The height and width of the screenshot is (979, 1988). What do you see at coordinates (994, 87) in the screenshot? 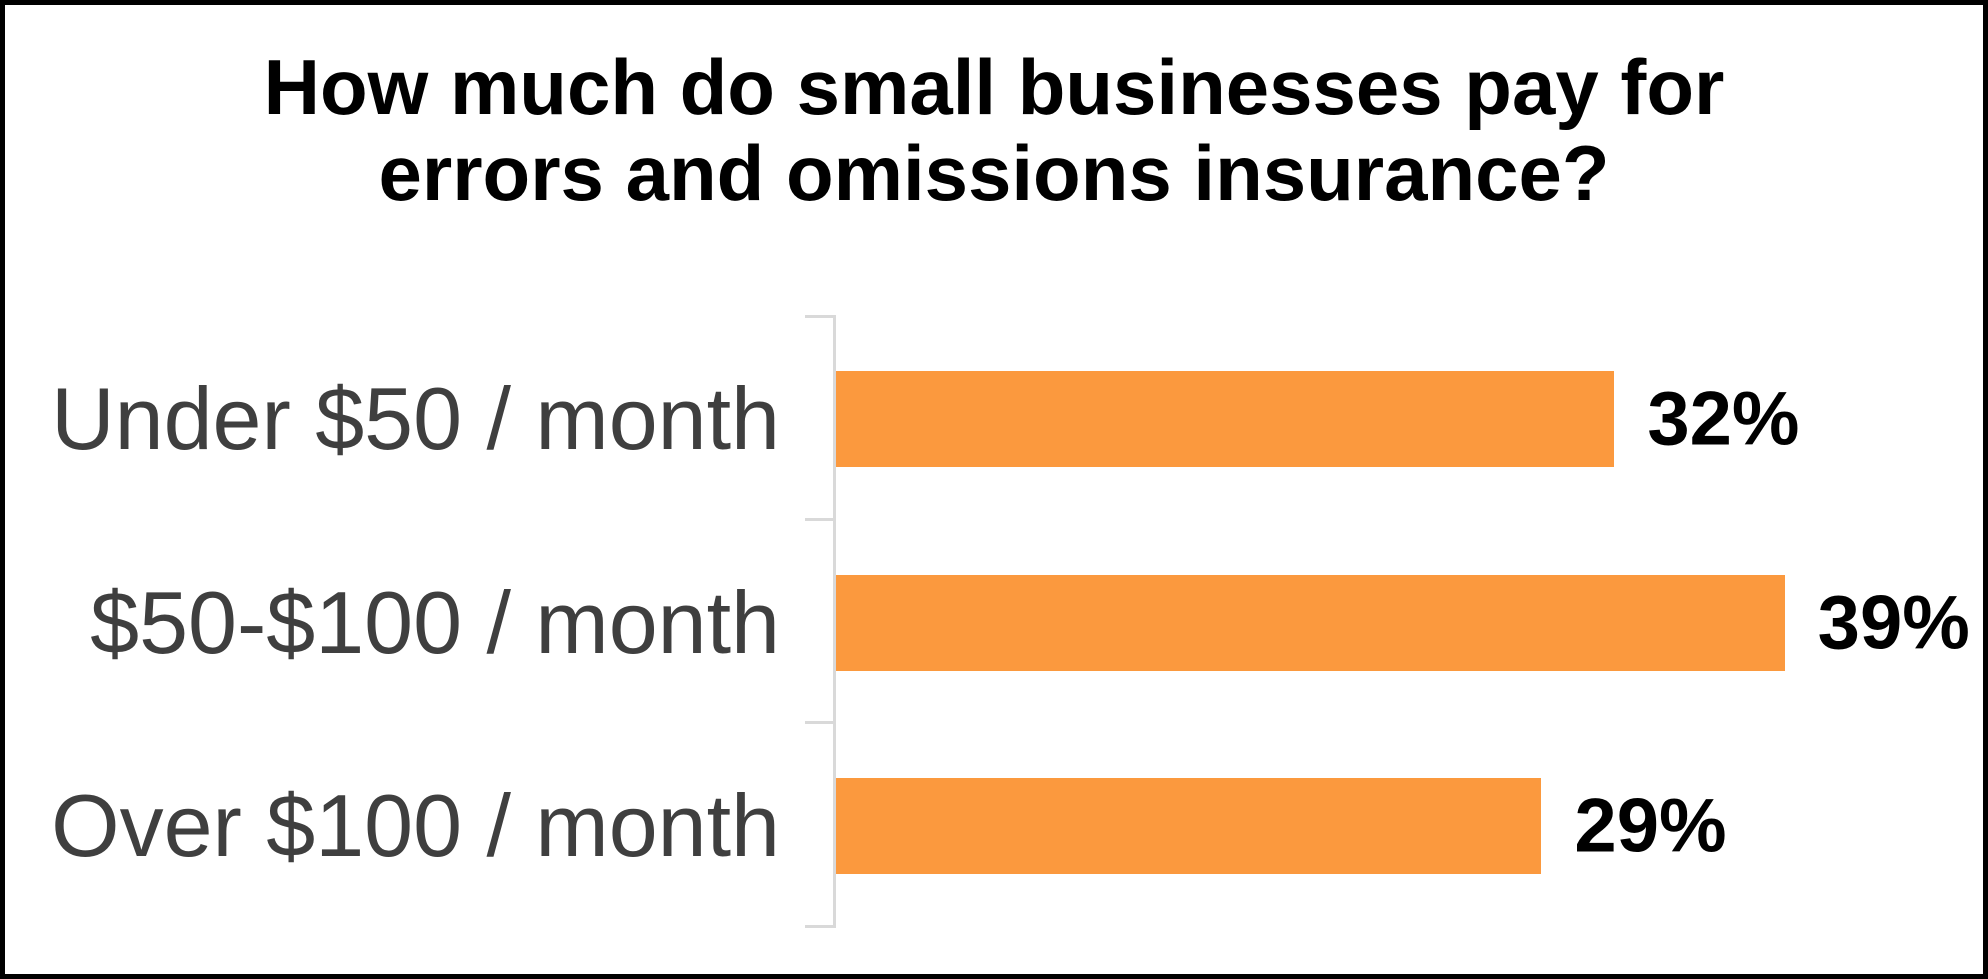
I see `chart-title-line-1: How much do small businesses pay for` at bounding box center [994, 87].